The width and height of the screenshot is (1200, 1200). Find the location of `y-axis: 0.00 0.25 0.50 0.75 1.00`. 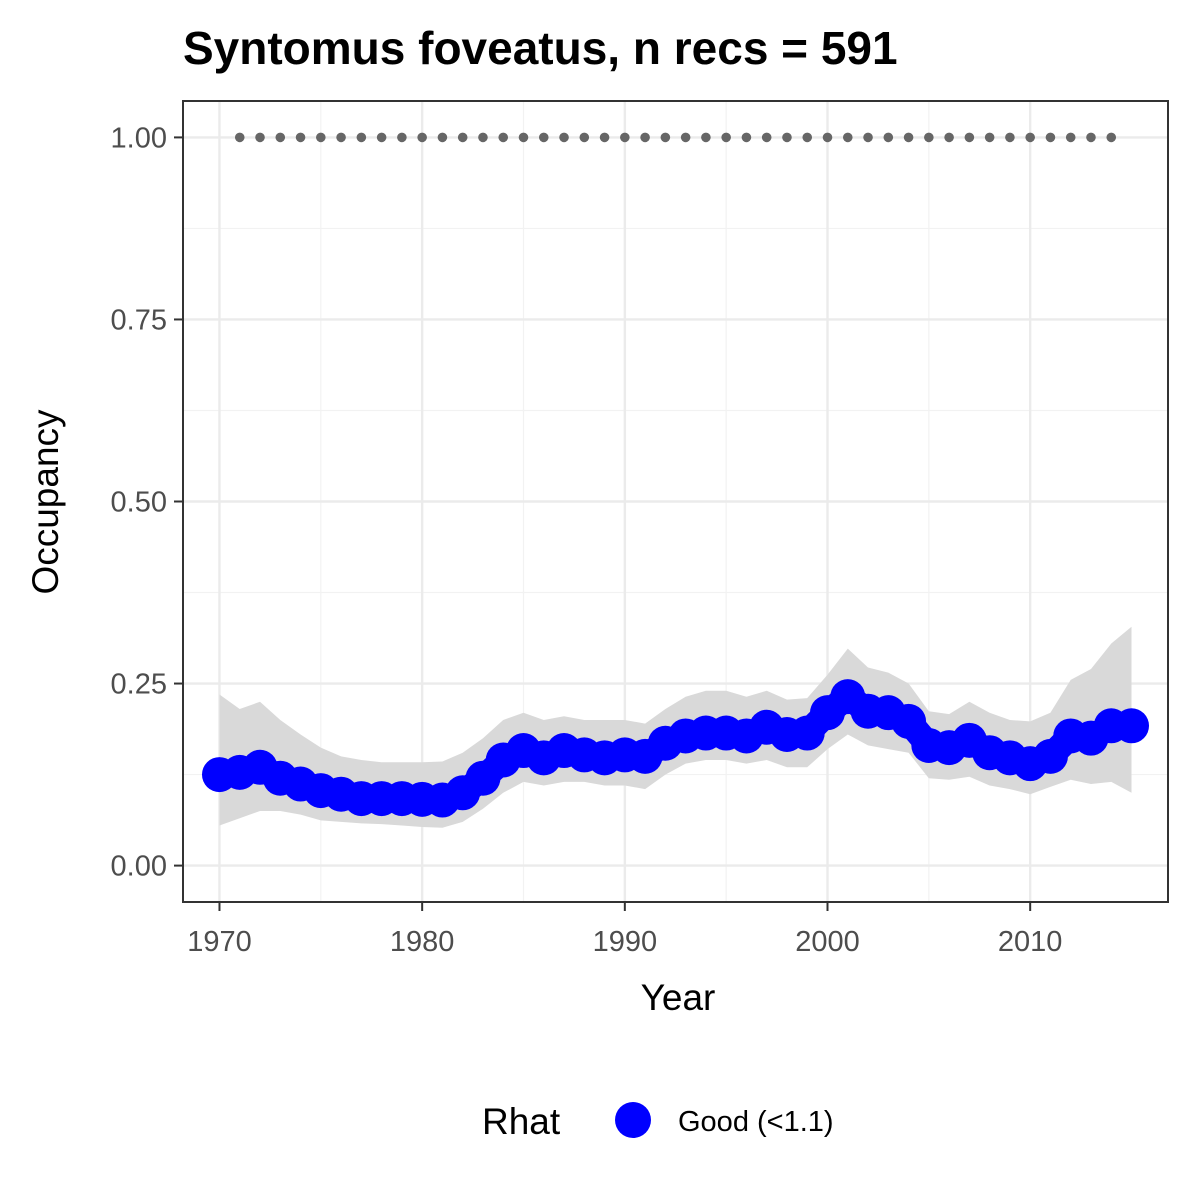

y-axis: 0.00 0.25 0.50 0.75 1.00 is located at coordinates (147, 502).